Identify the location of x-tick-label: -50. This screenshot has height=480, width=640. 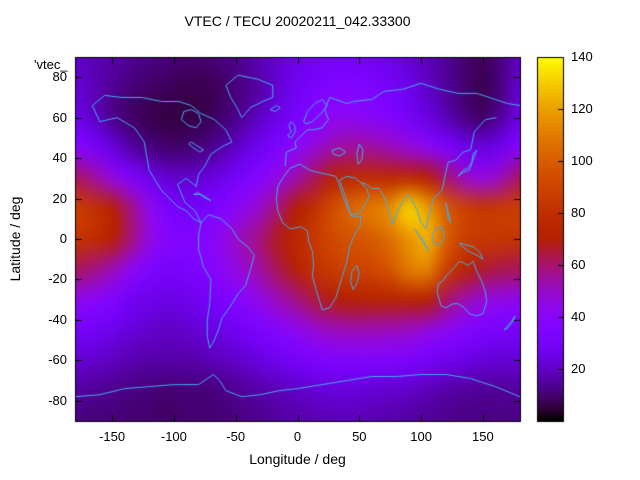
(236, 436).